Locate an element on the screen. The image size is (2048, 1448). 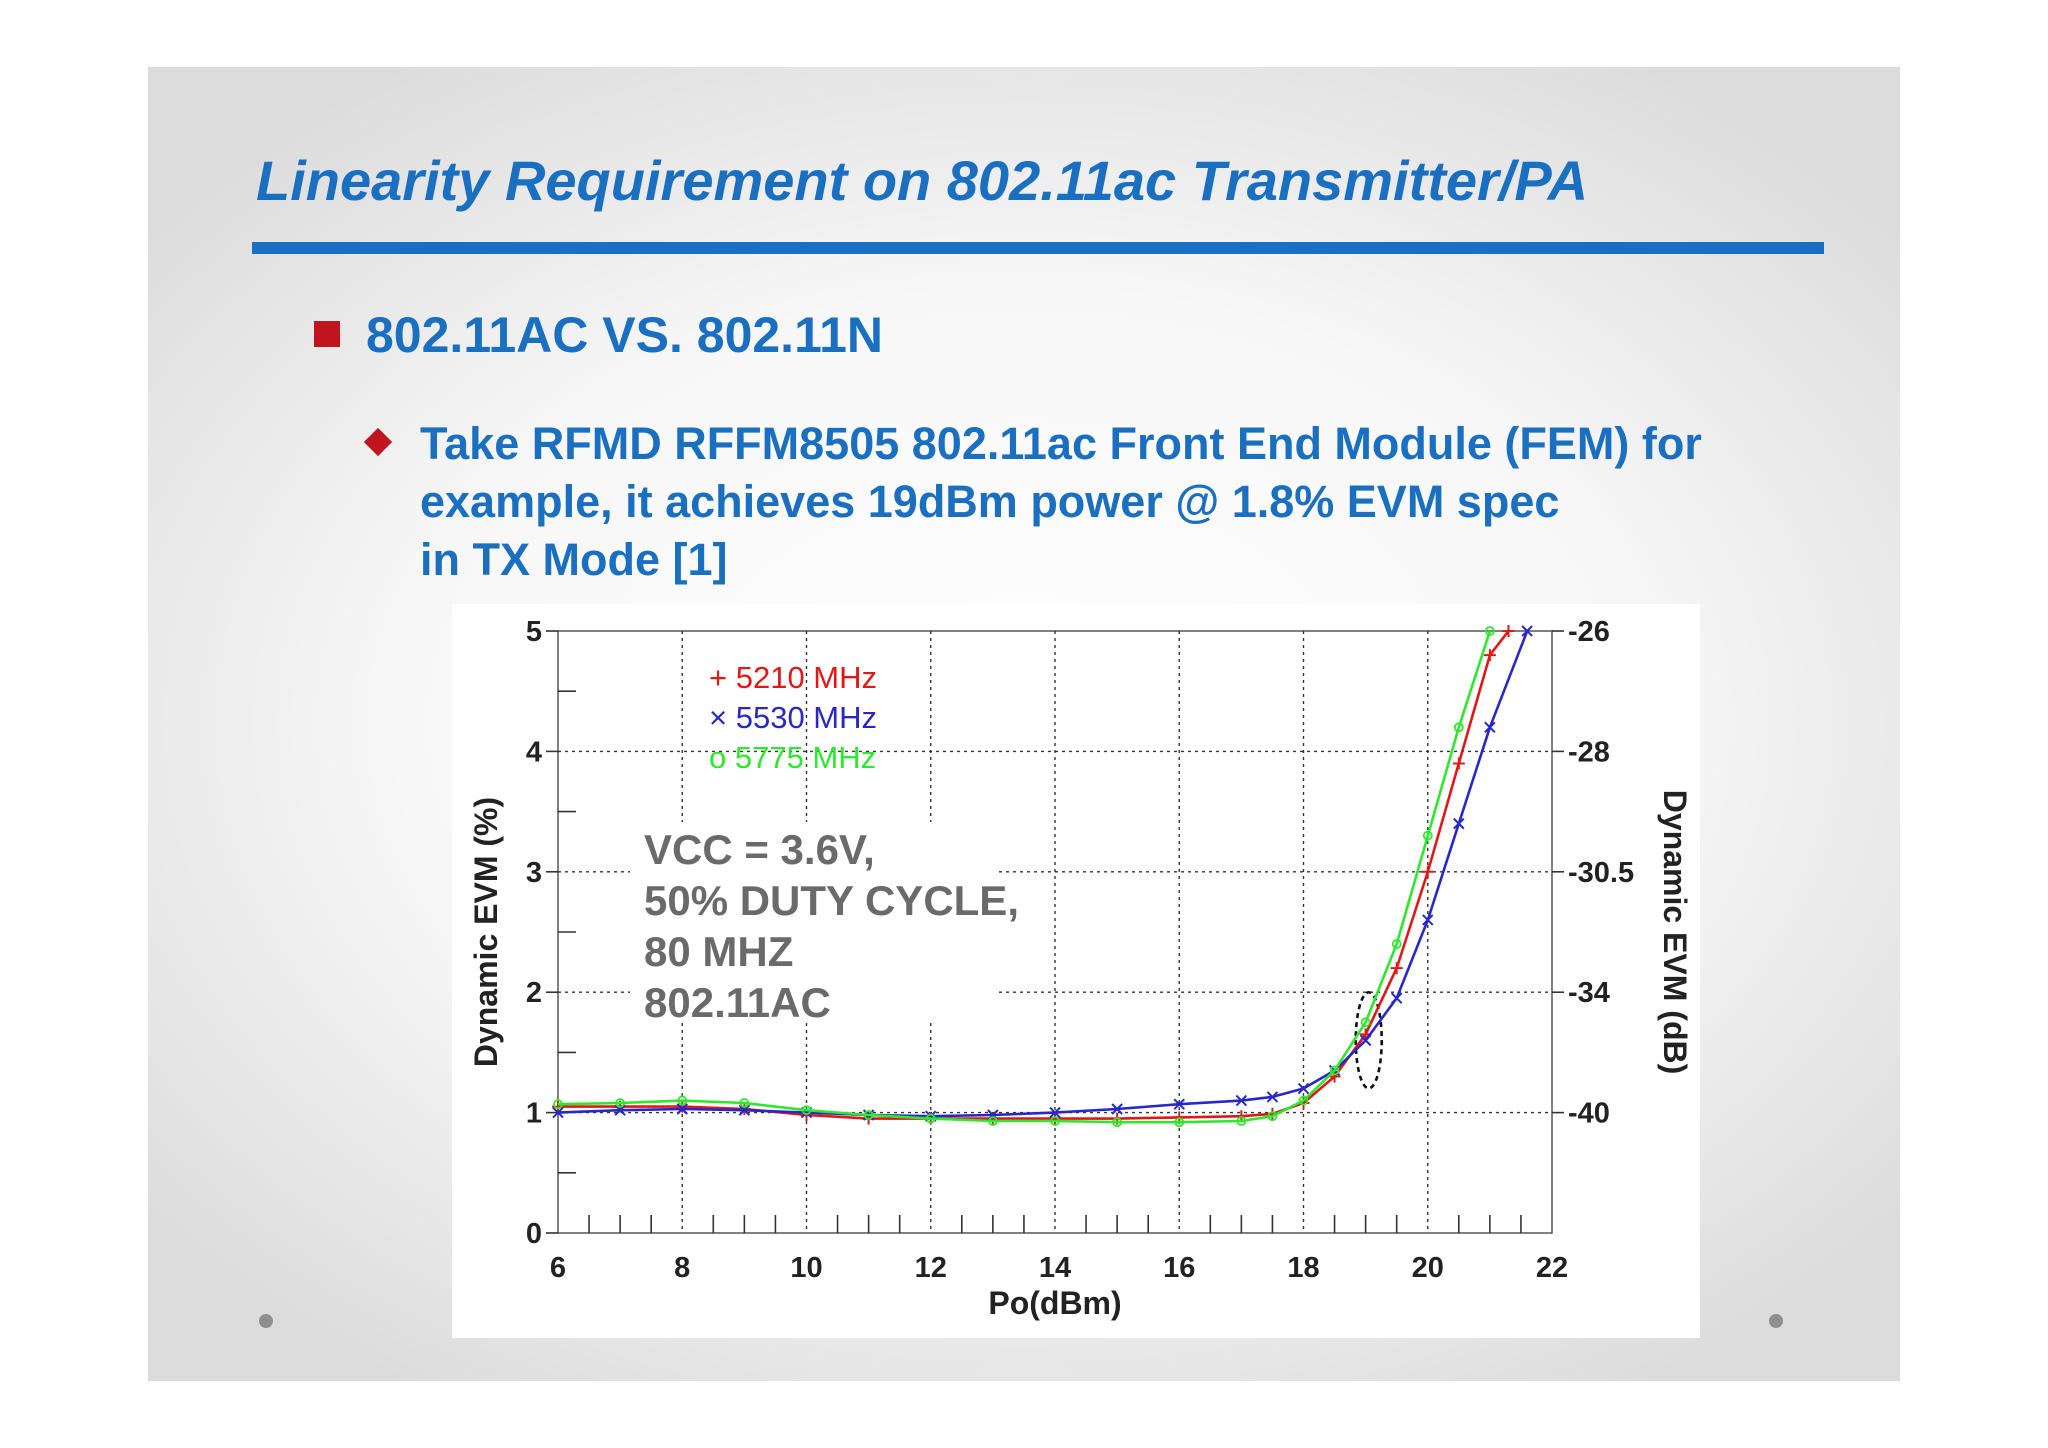
y-right-tick-label: -40 is located at coordinates (1589, 1114).